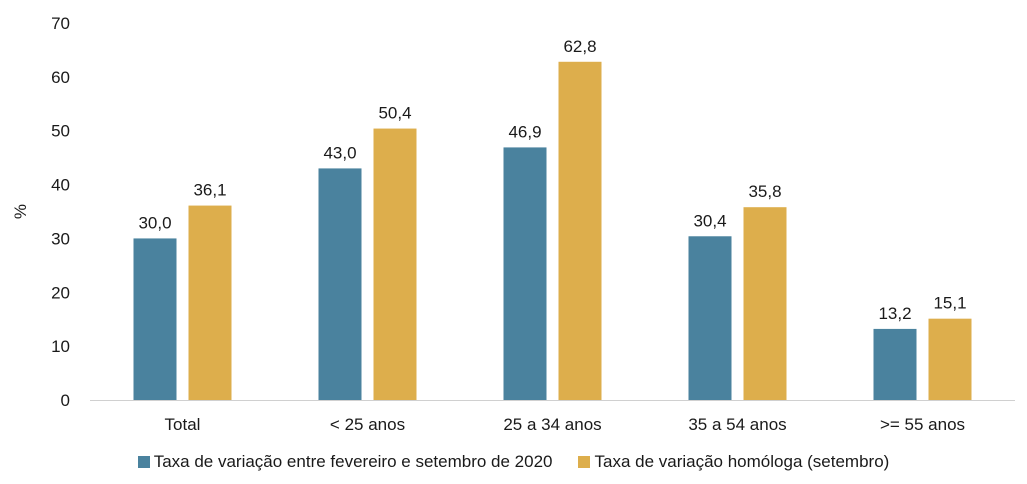  I want to click on x-tick-label: Total, so click(183, 424).